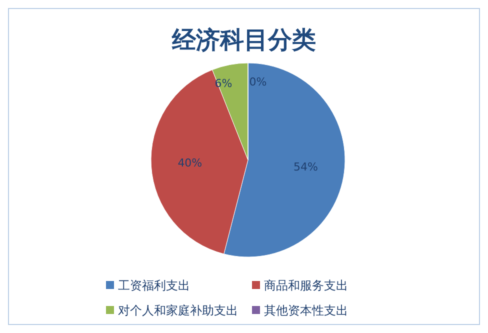  Describe the element at coordinates (258, 81) in the screenshot. I see `text: 0%` at that location.